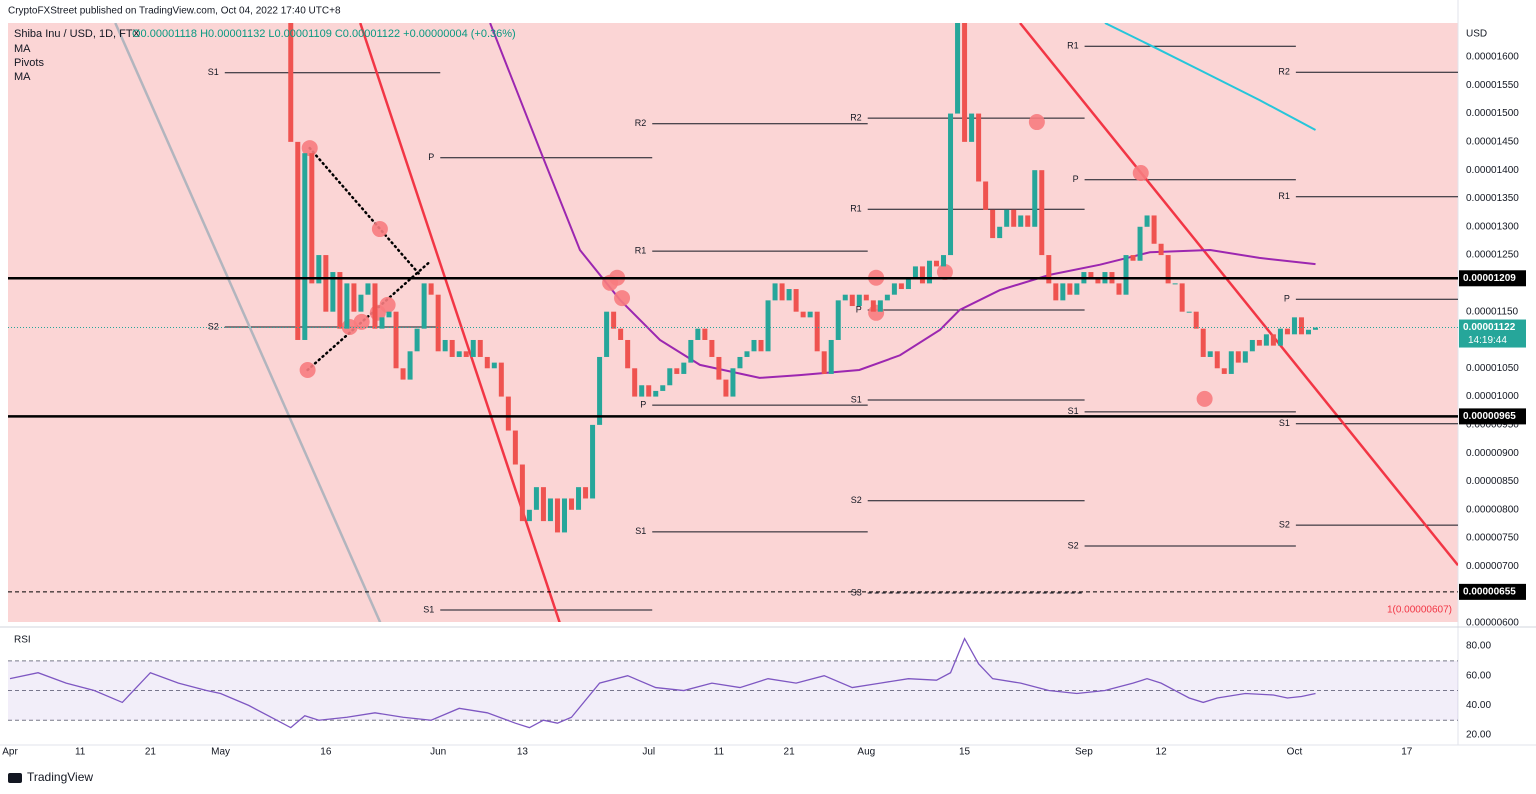 The image size is (1536, 794). I want to click on y-tick-label: 0.00001250, so click(1492, 255).